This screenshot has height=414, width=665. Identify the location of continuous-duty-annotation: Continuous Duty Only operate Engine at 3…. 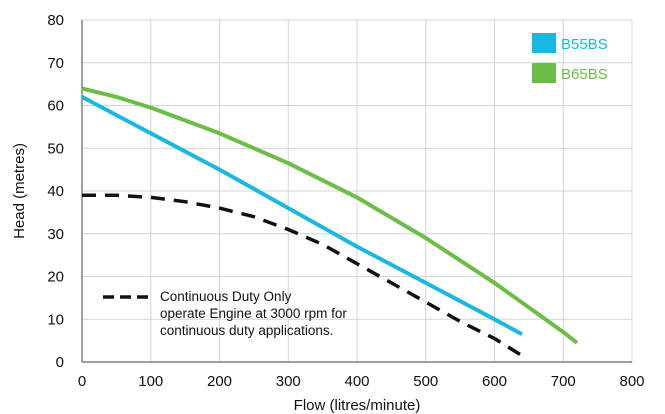
(225, 313).